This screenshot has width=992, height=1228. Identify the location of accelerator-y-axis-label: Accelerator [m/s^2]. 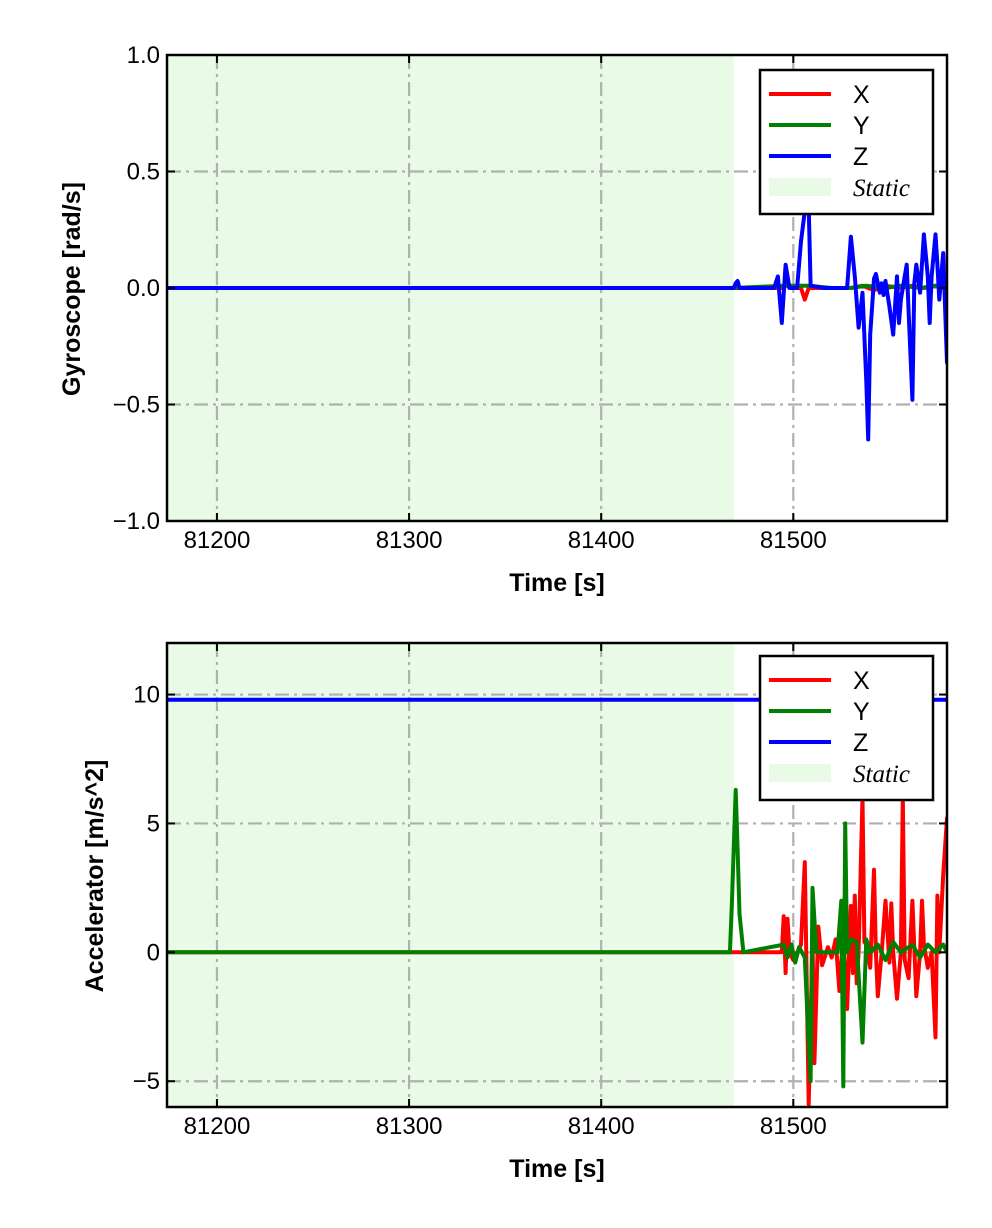
(95, 876).